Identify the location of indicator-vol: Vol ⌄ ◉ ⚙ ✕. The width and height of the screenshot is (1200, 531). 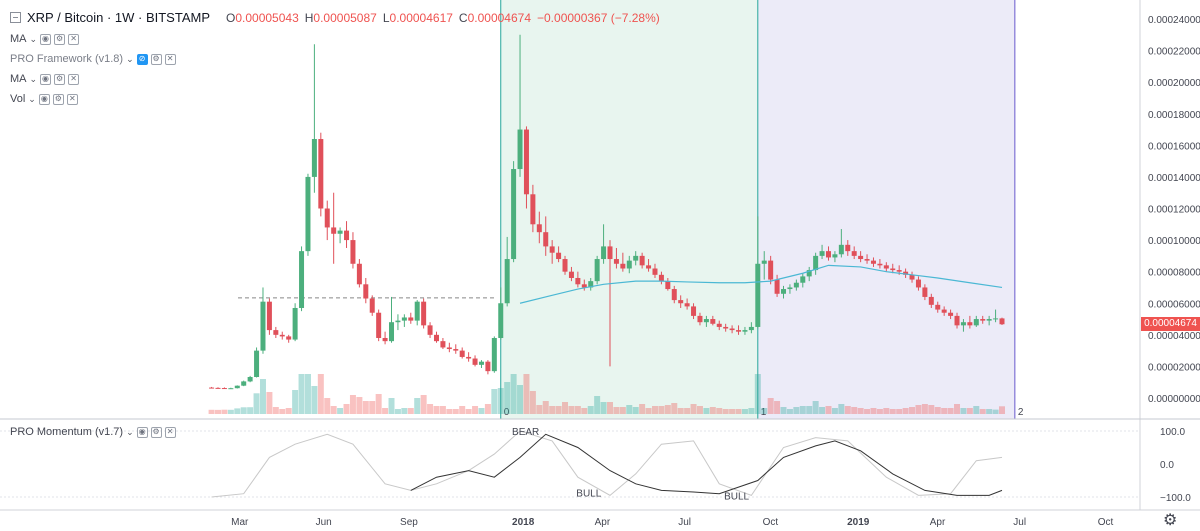
(44, 99).